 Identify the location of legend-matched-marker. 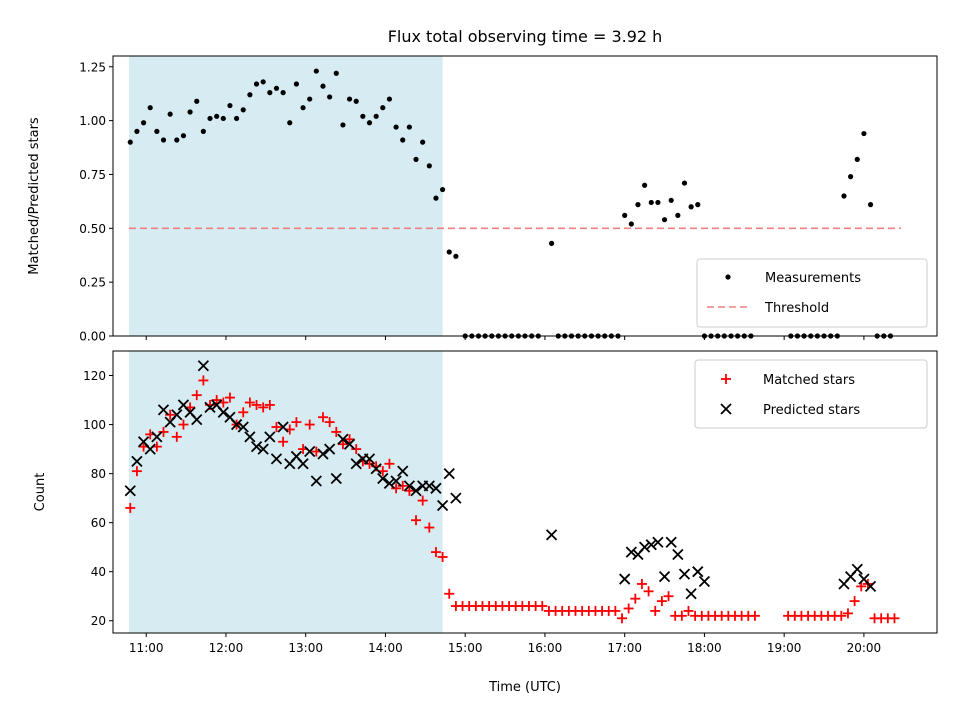
(726, 379).